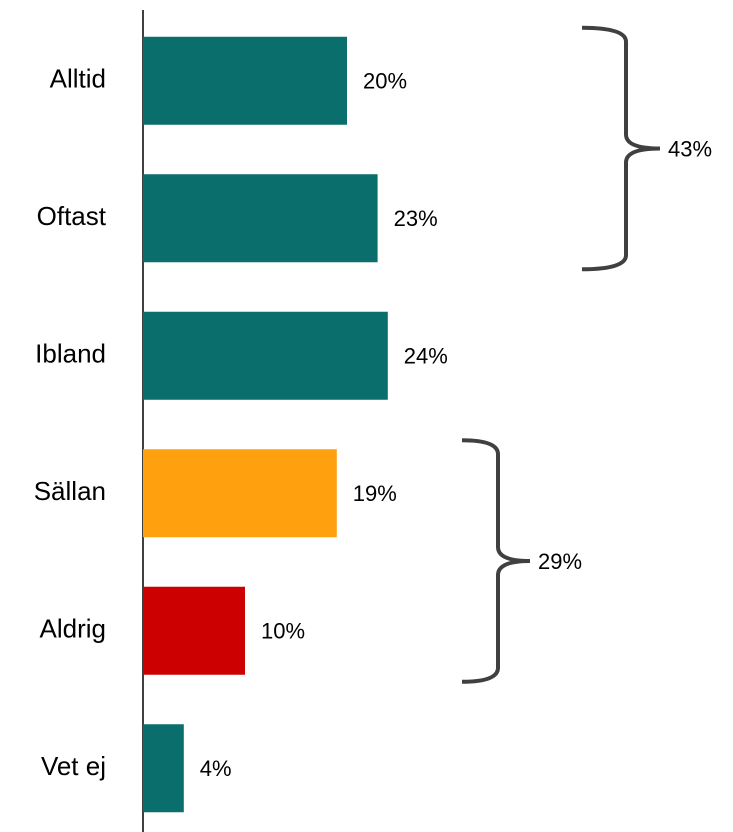  Describe the element at coordinates (426, 356) in the screenshot. I see `value-label: 24%` at that location.